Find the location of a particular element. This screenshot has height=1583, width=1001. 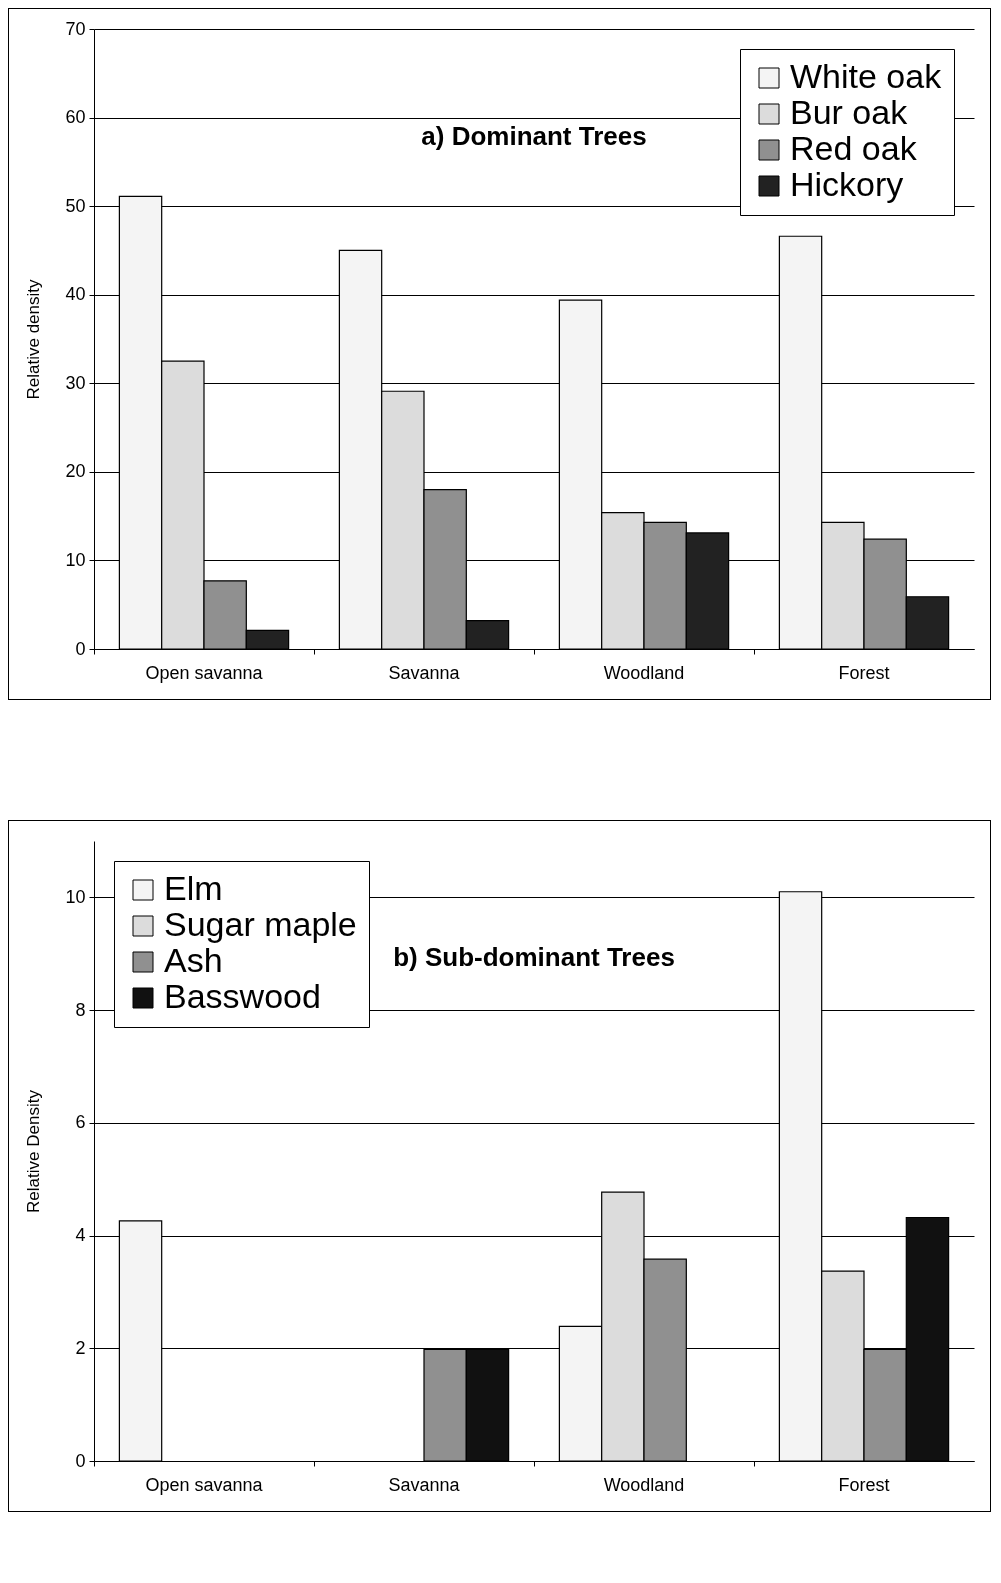

y-tick-label: 60 is located at coordinates (75, 117).